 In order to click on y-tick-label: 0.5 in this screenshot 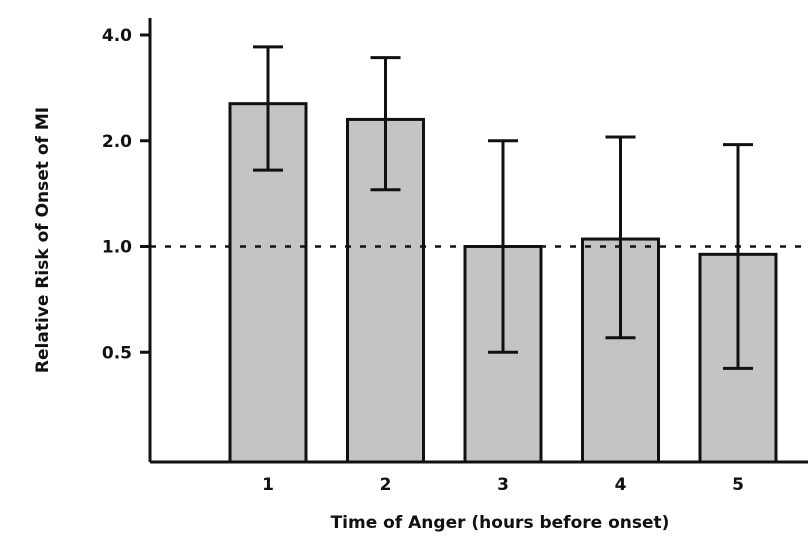, I will do `click(117, 353)`.